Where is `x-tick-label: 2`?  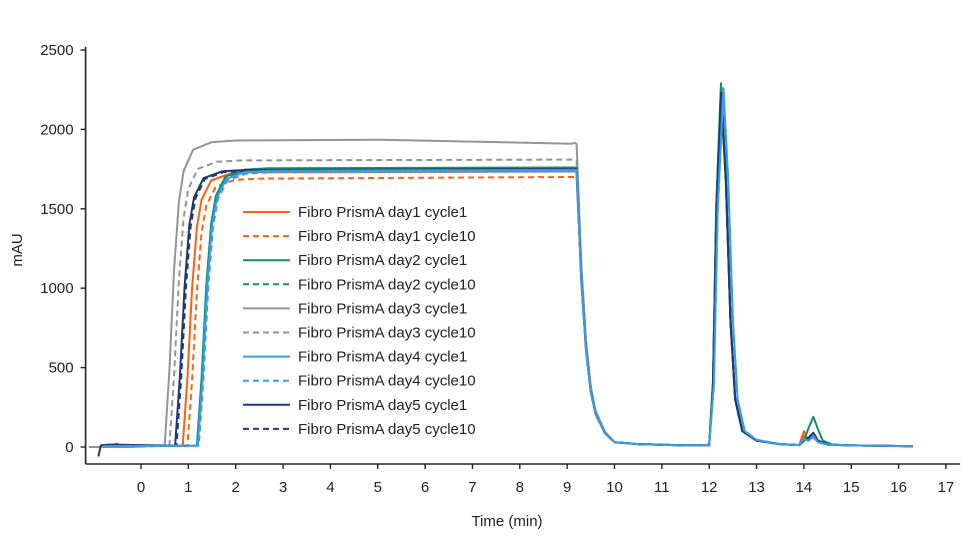
x-tick-label: 2 is located at coordinates (236, 487).